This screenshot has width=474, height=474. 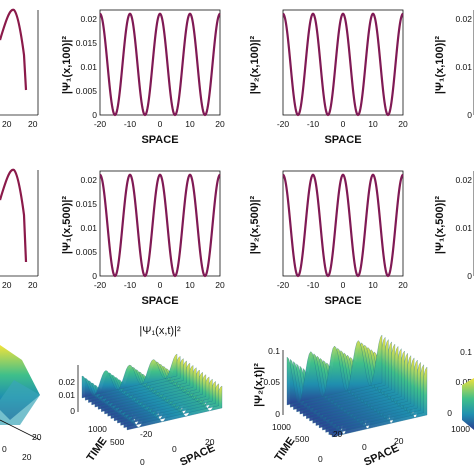 I want to click on y-tick-label: 0.015, so click(x=87, y=204).